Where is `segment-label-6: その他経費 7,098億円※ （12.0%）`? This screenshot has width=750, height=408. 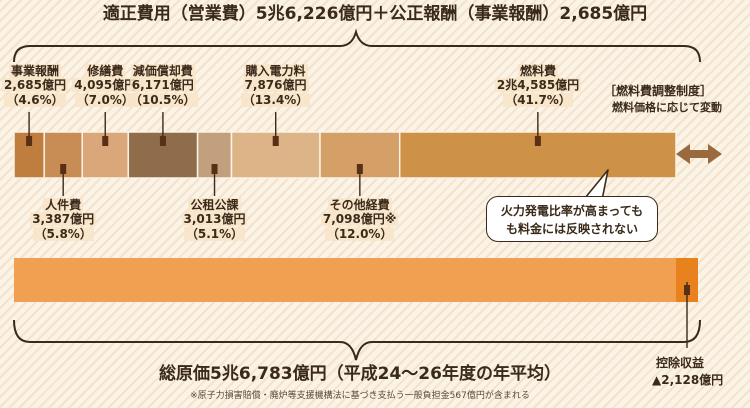
segment-label-6: その他経費 7,098億円※ （12.0%） is located at coordinates (359, 219).